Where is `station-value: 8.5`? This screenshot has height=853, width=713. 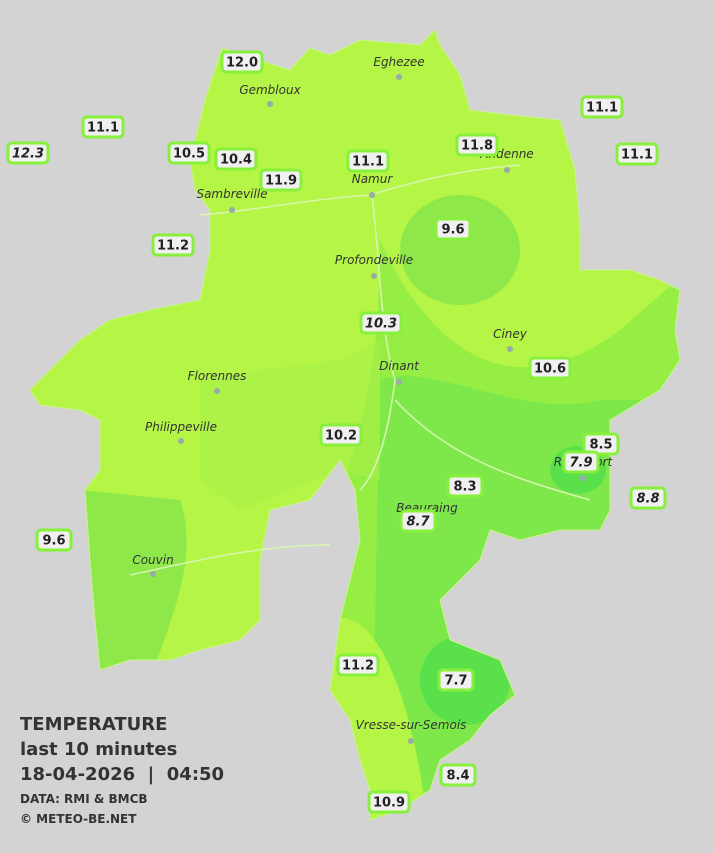 station-value: 8.5 is located at coordinates (600, 445).